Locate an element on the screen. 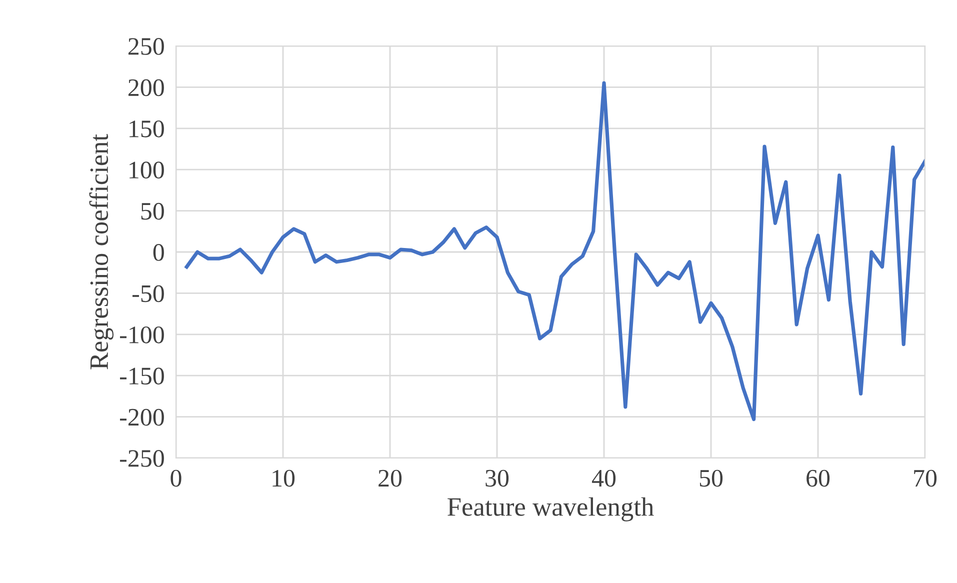  y-tick-label: -250 is located at coordinates (142, 458).